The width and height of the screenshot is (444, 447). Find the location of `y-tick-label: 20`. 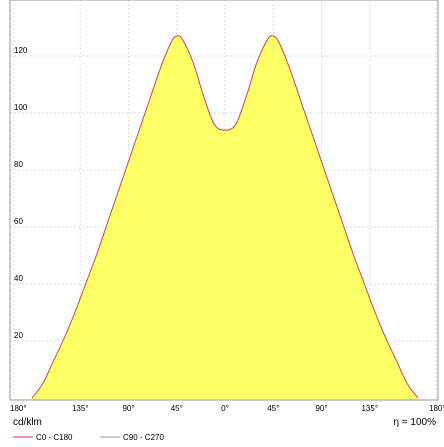

y-tick-label: 20 is located at coordinates (18, 335).